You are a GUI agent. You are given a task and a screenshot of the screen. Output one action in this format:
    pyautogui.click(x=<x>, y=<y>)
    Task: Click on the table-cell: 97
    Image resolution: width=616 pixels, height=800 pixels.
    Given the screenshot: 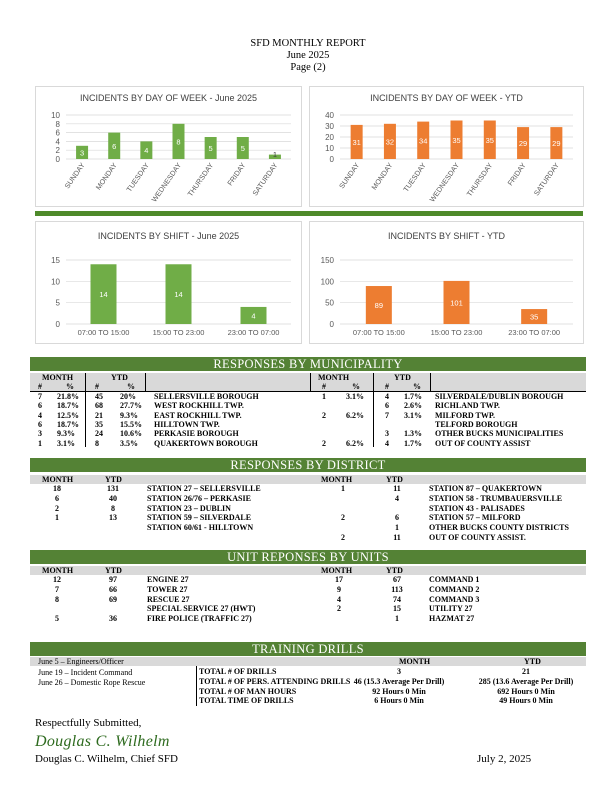 What is the action you would take?
    pyautogui.click(x=113, y=579)
    